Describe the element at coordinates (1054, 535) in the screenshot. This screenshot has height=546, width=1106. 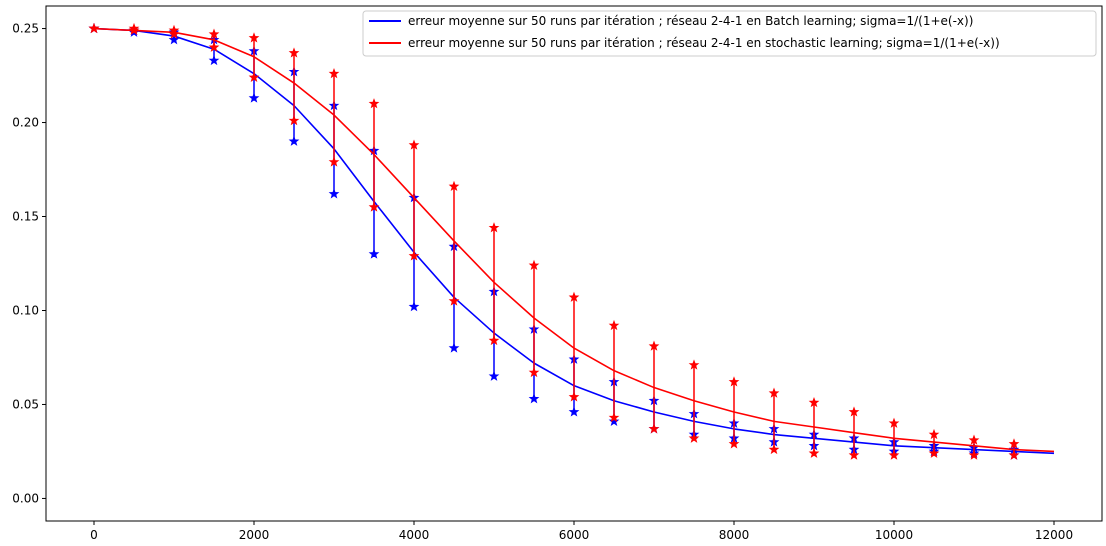
I see `x-tick-label: 12000` at that location.